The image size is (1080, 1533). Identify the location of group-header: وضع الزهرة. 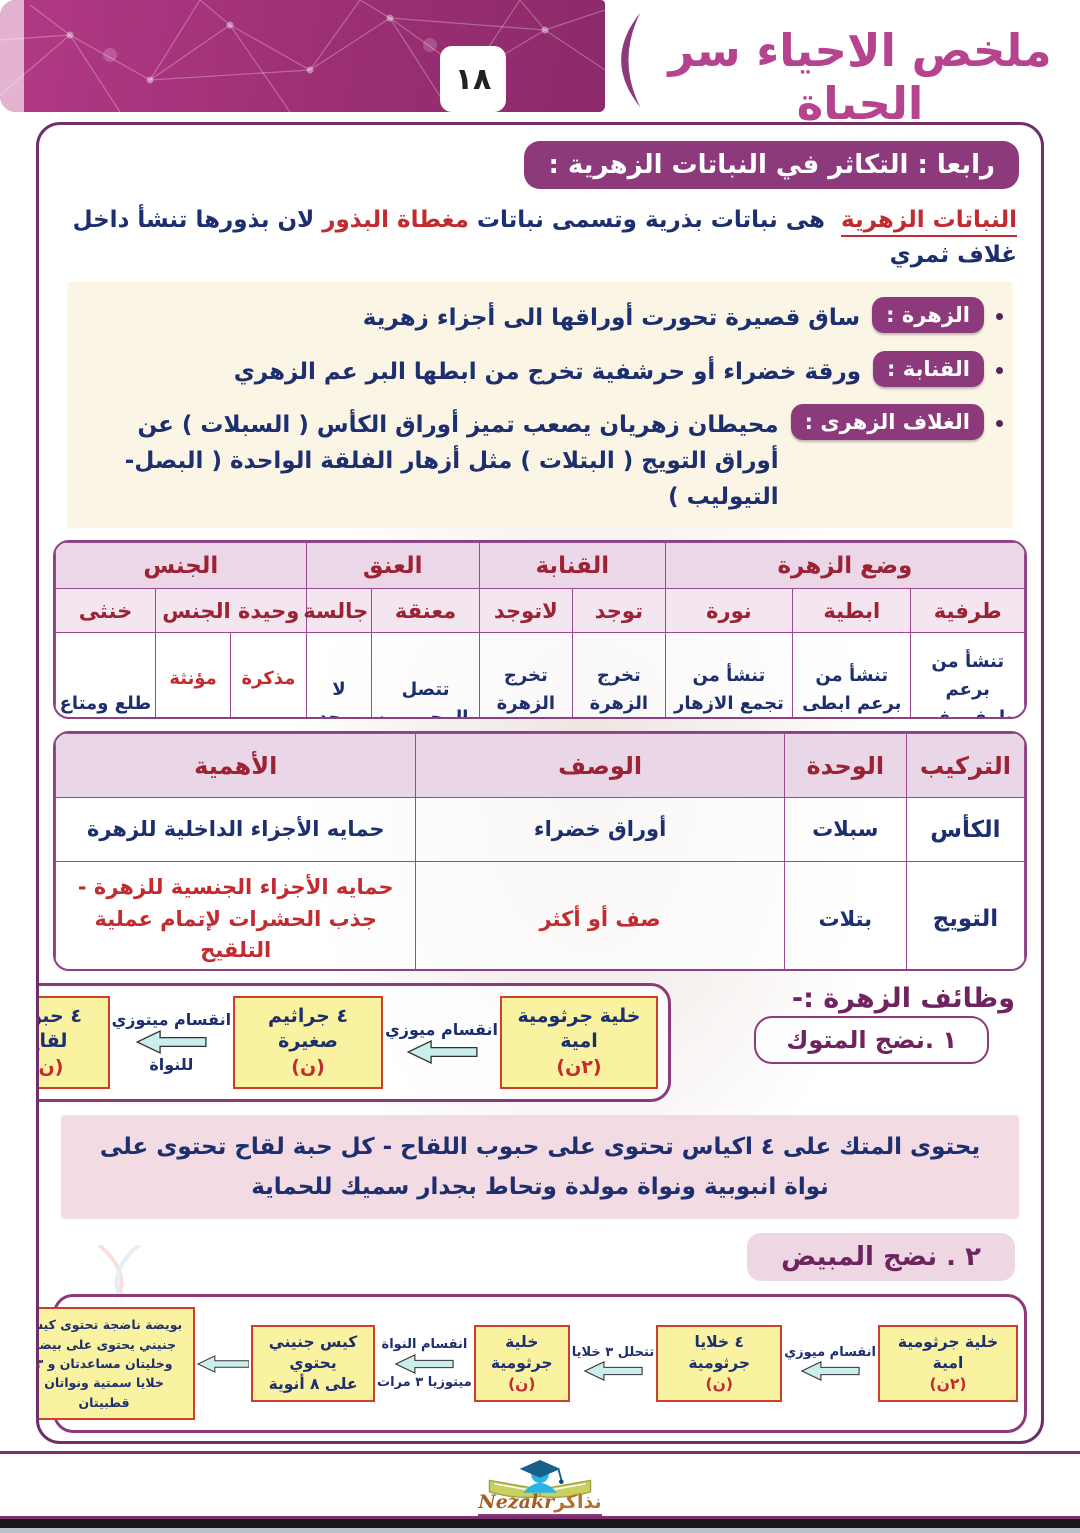
(844, 566).